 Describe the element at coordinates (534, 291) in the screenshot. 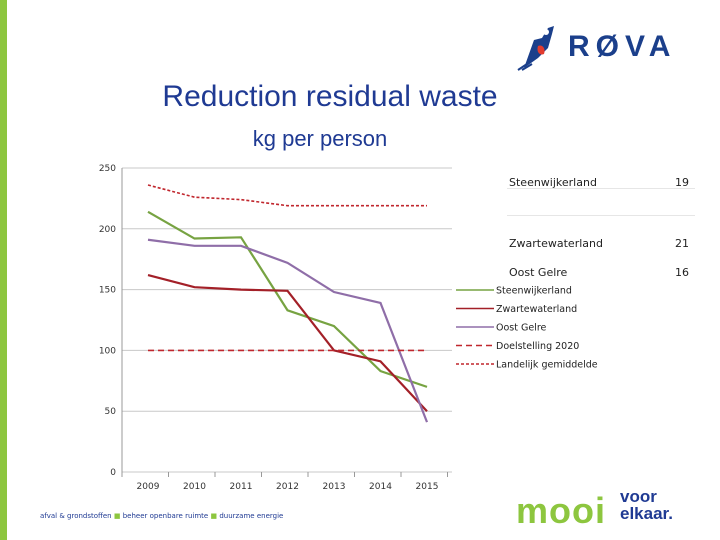

I see `legend-label: Steenwijkerland` at that location.